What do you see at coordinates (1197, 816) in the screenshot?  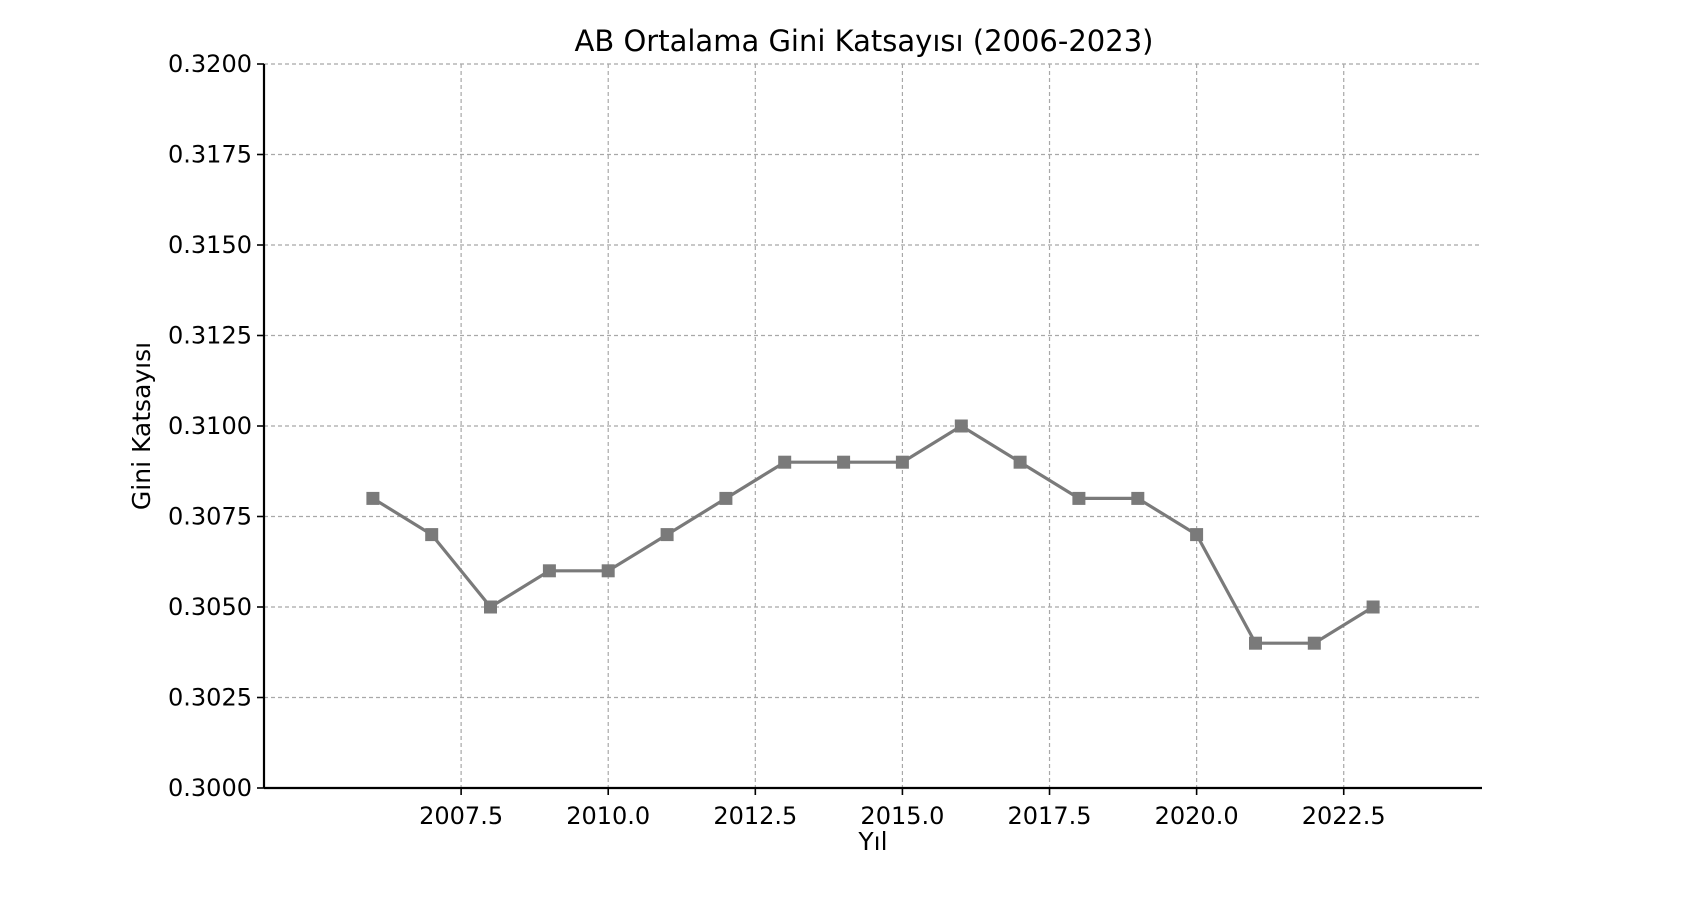 I see `x-tick-label: 2020.0` at bounding box center [1197, 816].